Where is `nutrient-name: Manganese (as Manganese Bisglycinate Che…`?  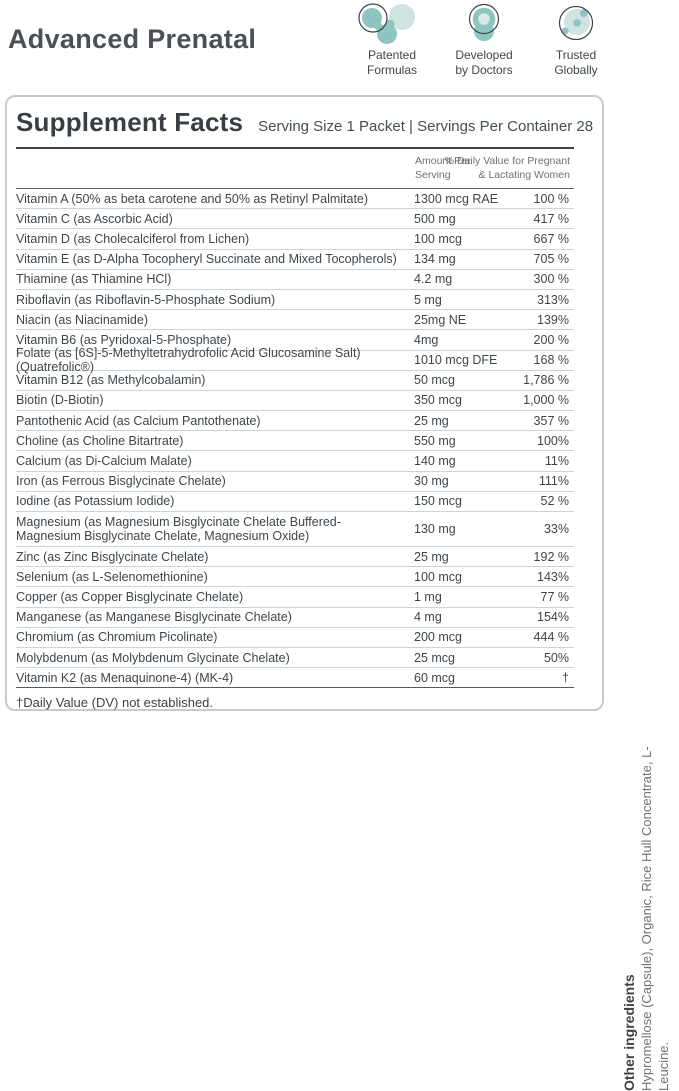
nutrient-name: Manganese (as Manganese Bisglycinate Che… is located at coordinates (154, 617).